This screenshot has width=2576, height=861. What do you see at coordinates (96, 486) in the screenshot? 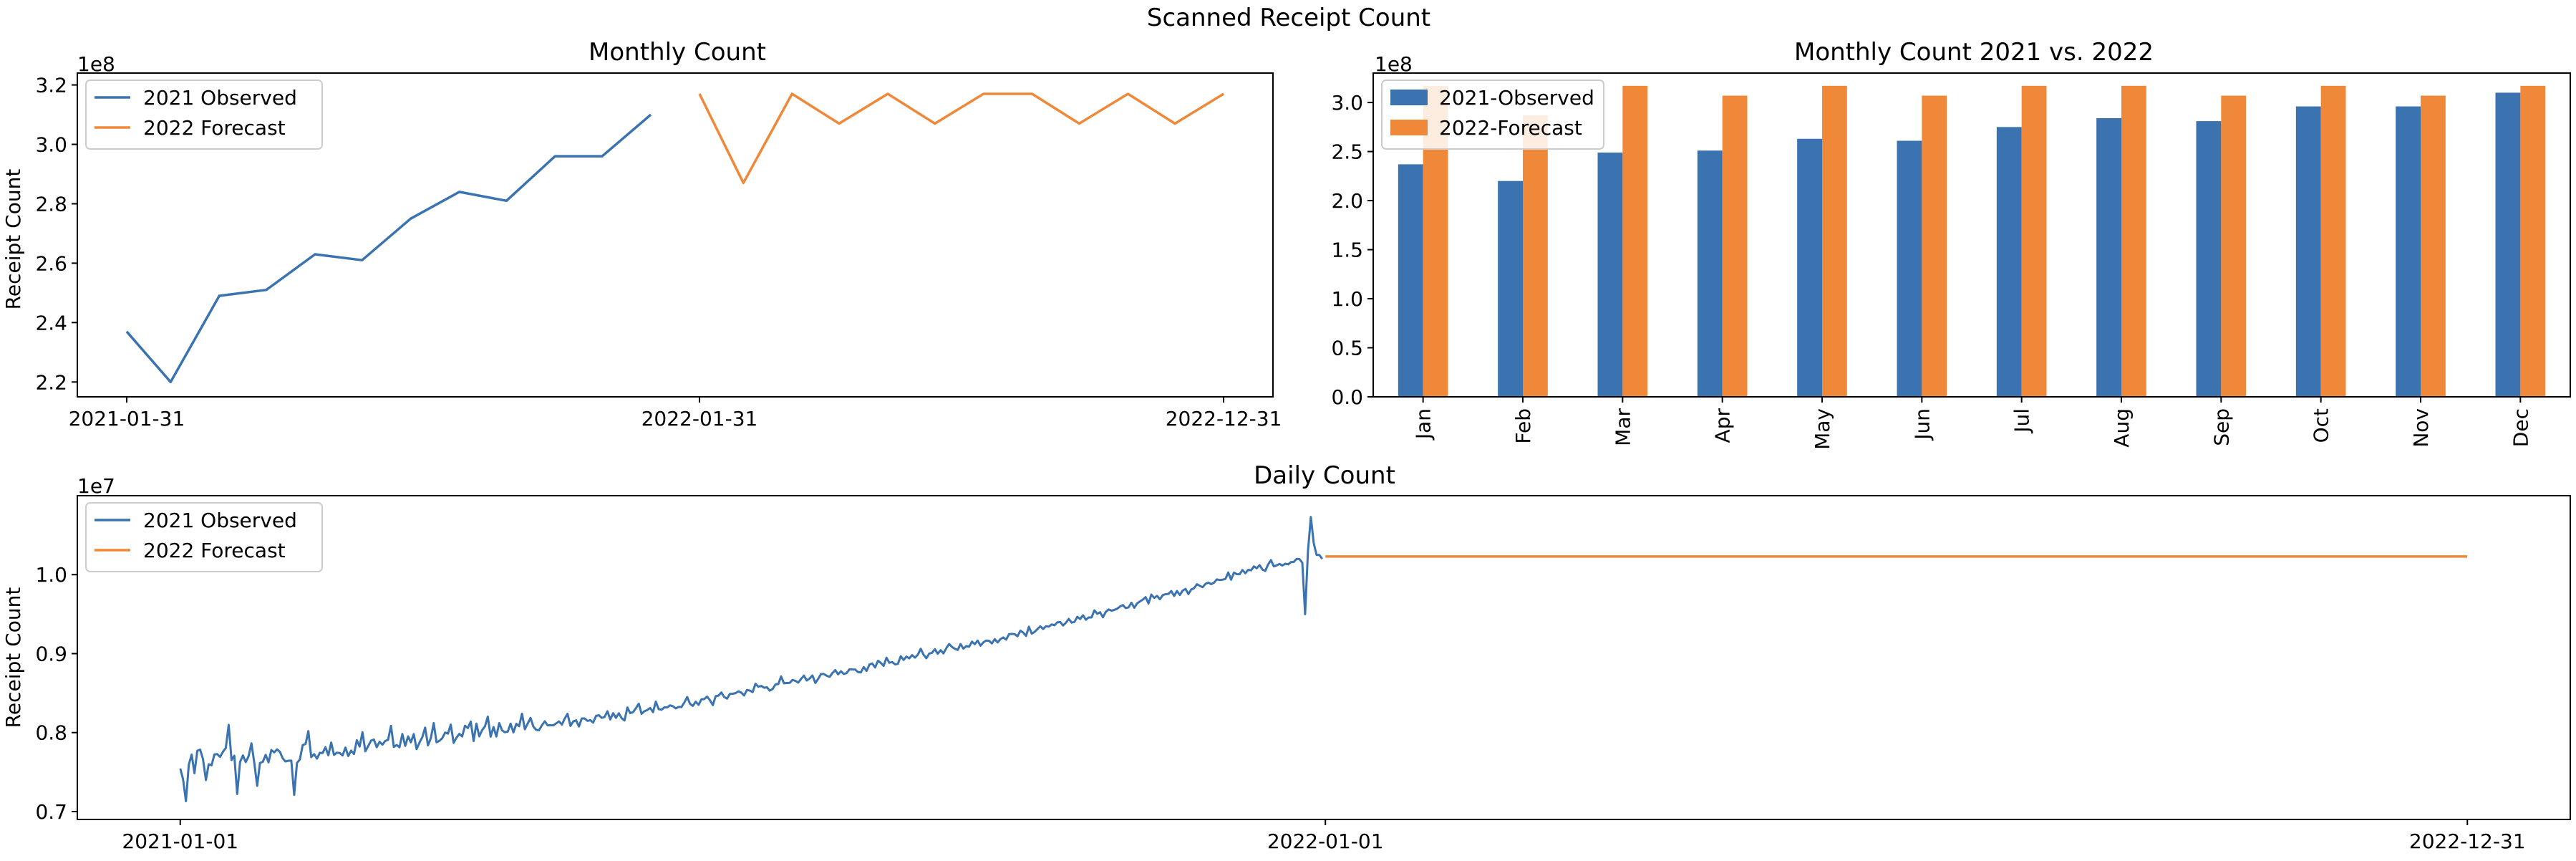
I see `daily-exponent-label: 1e7` at bounding box center [96, 486].